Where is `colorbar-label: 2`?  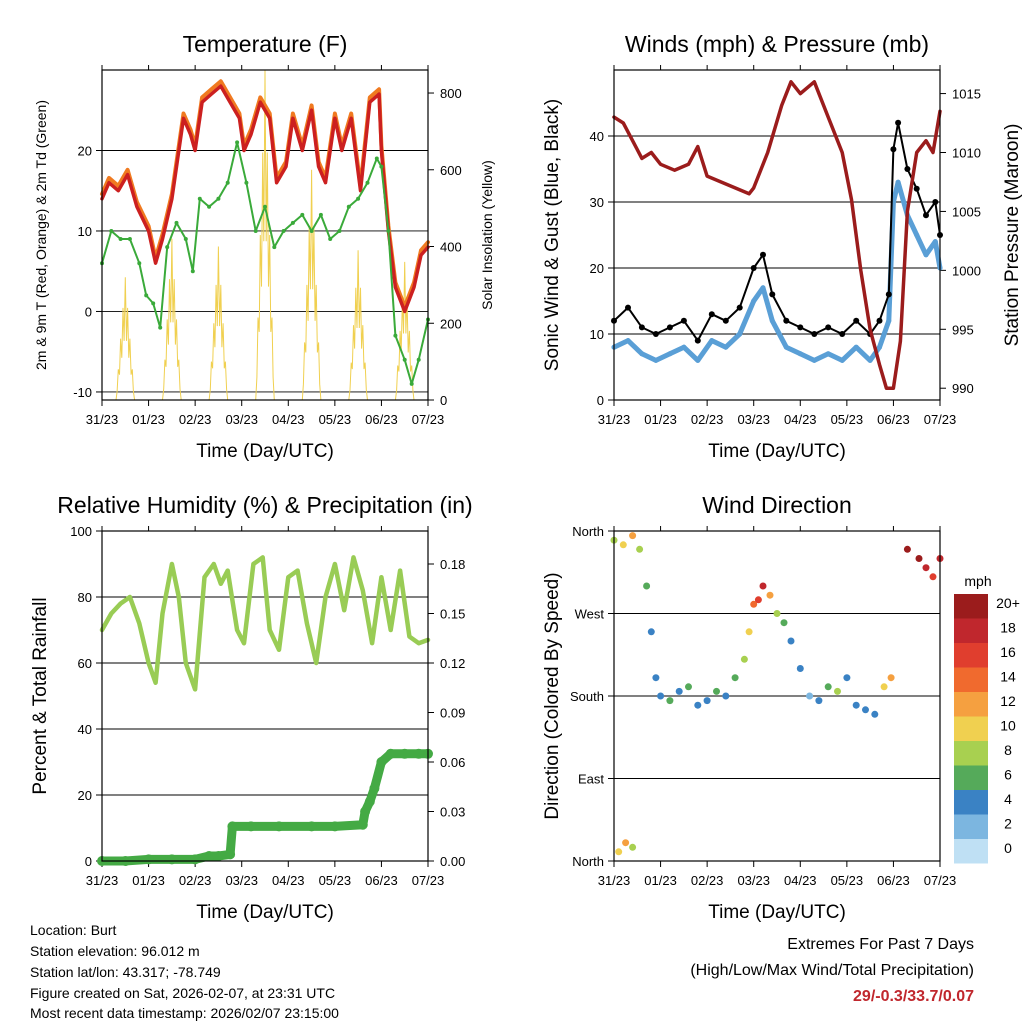
colorbar-label: 2 is located at coordinates (1008, 824).